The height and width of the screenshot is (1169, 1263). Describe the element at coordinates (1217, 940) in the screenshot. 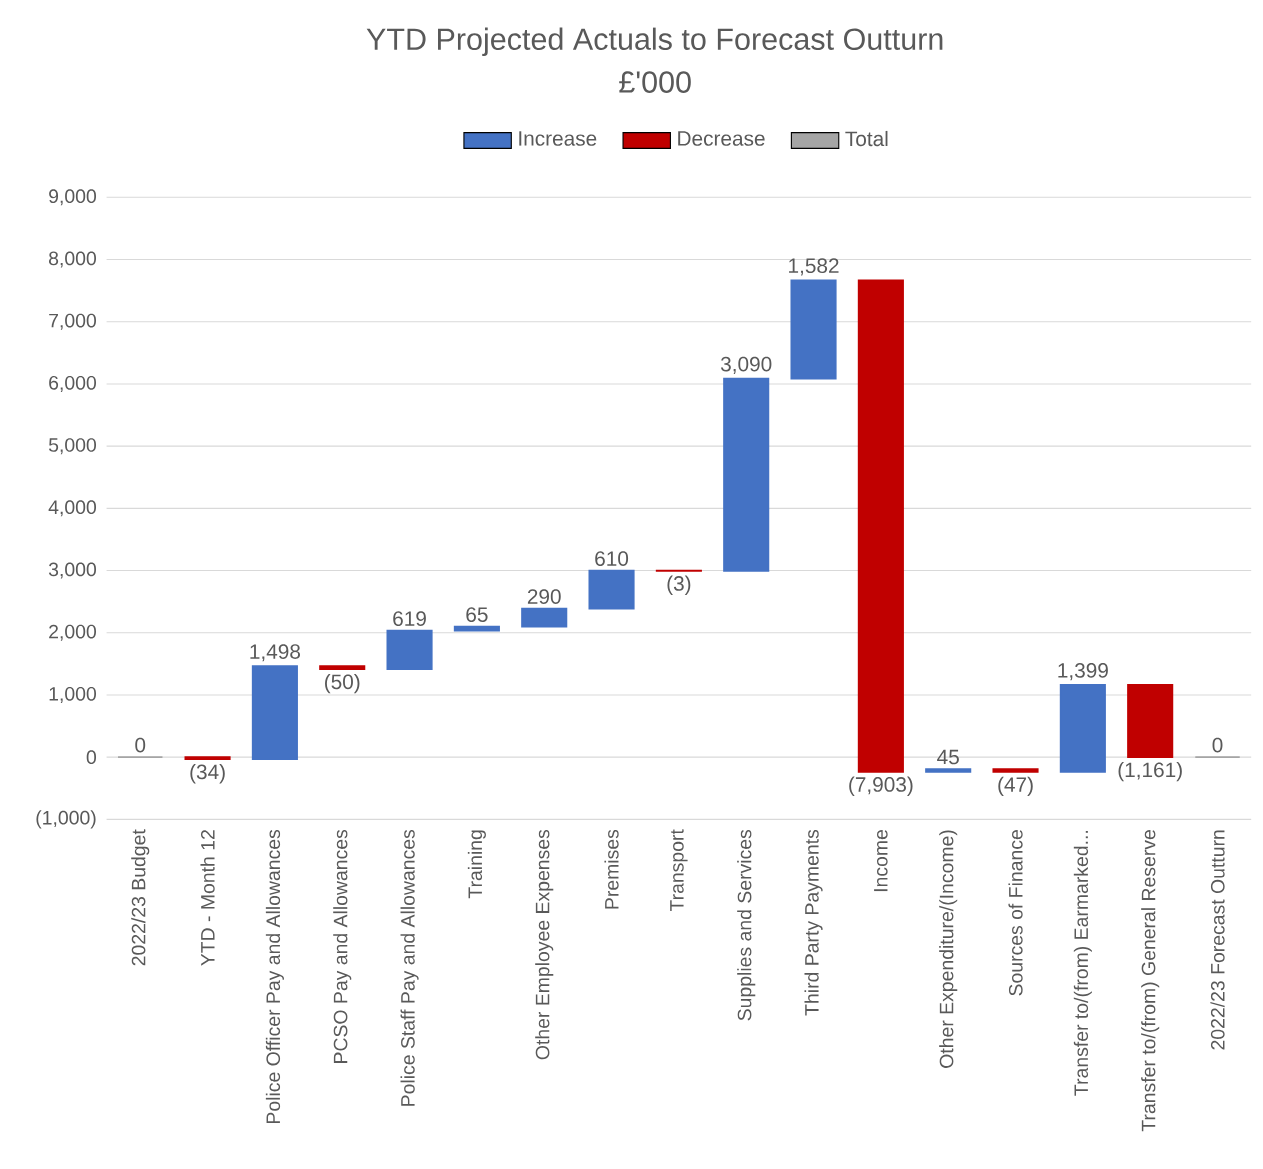

I see `x-tick-label: 2022/23 Forecast Outturn` at that location.